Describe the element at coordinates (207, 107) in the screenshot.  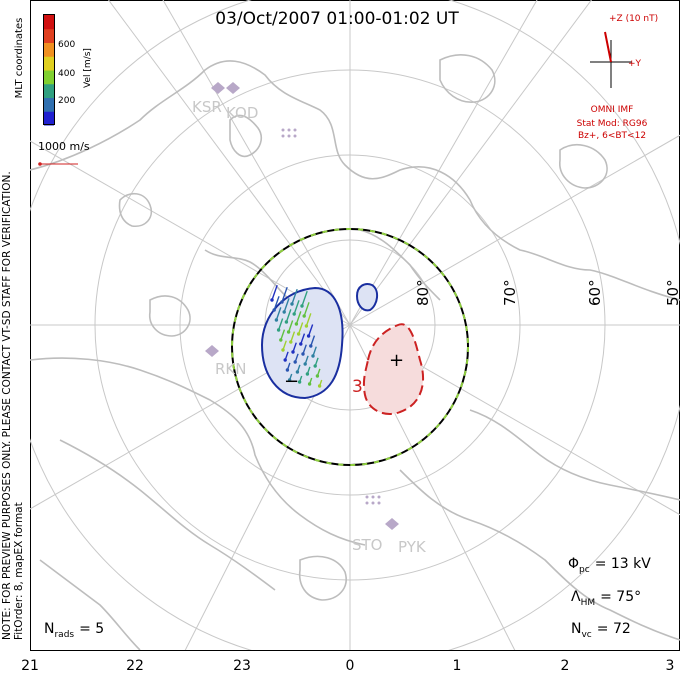
I see `station-label-ksr: KSR` at that location.